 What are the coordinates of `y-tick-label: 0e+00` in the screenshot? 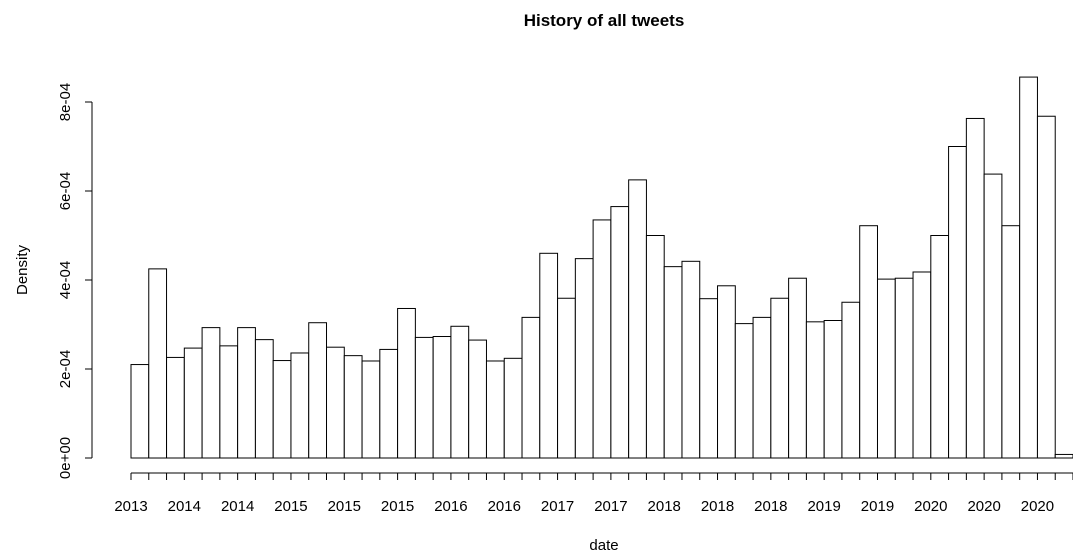 It's located at (65, 458).